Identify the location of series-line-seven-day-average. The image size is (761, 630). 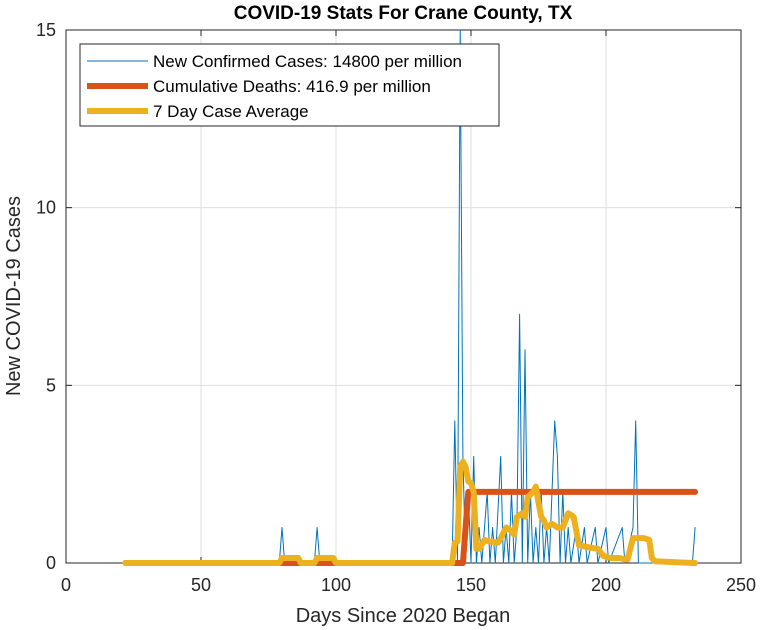
(410, 512).